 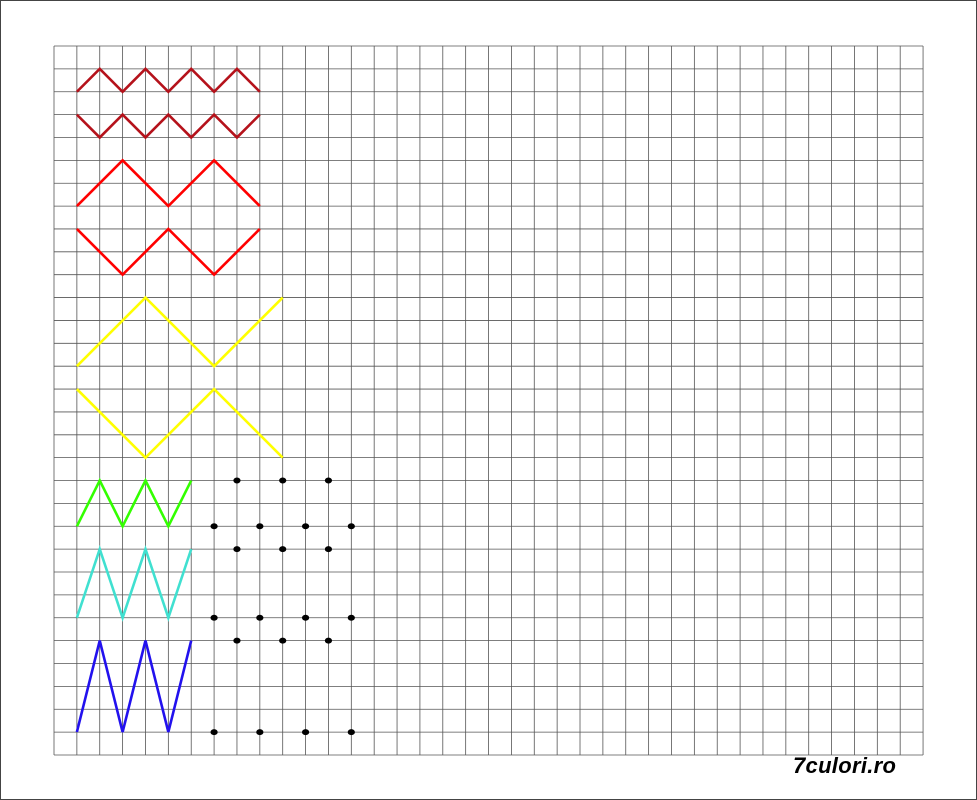 I want to click on zigzag-line-turquoise, so click(x=134, y=583).